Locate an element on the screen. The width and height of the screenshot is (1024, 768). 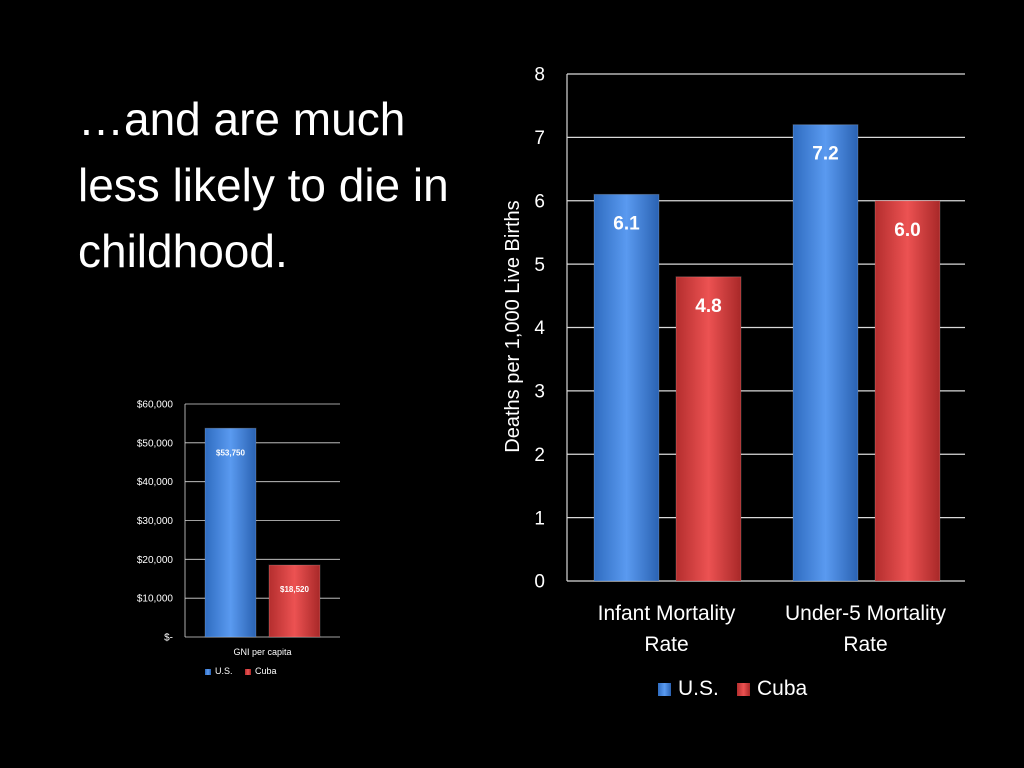
category-label-0-0: GNI per capita is located at coordinates (262, 652).